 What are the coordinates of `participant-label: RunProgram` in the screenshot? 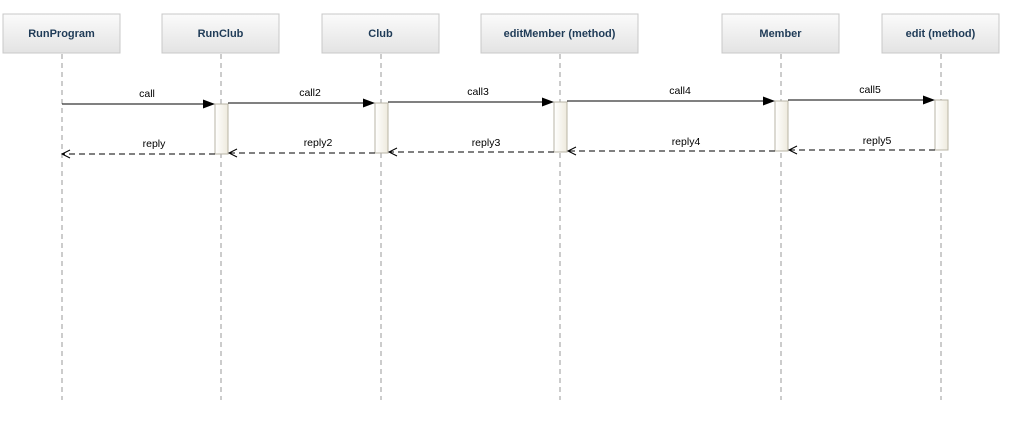 It's located at (61, 34).